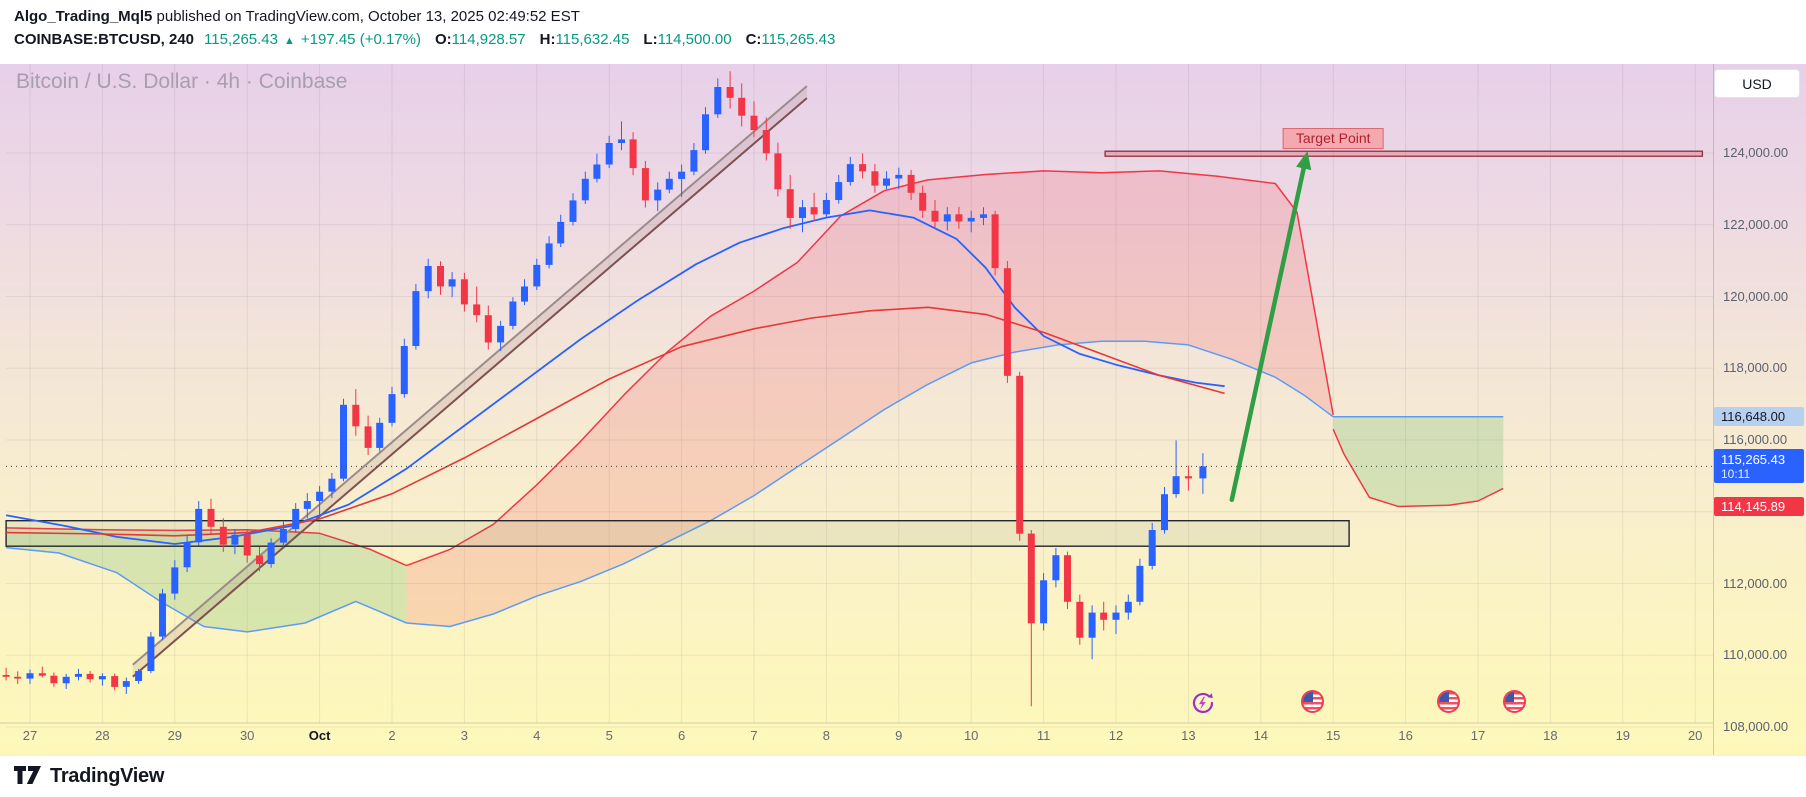 The height and width of the screenshot is (797, 1806). I want to click on low-value: L:114,500.00, so click(687, 39).